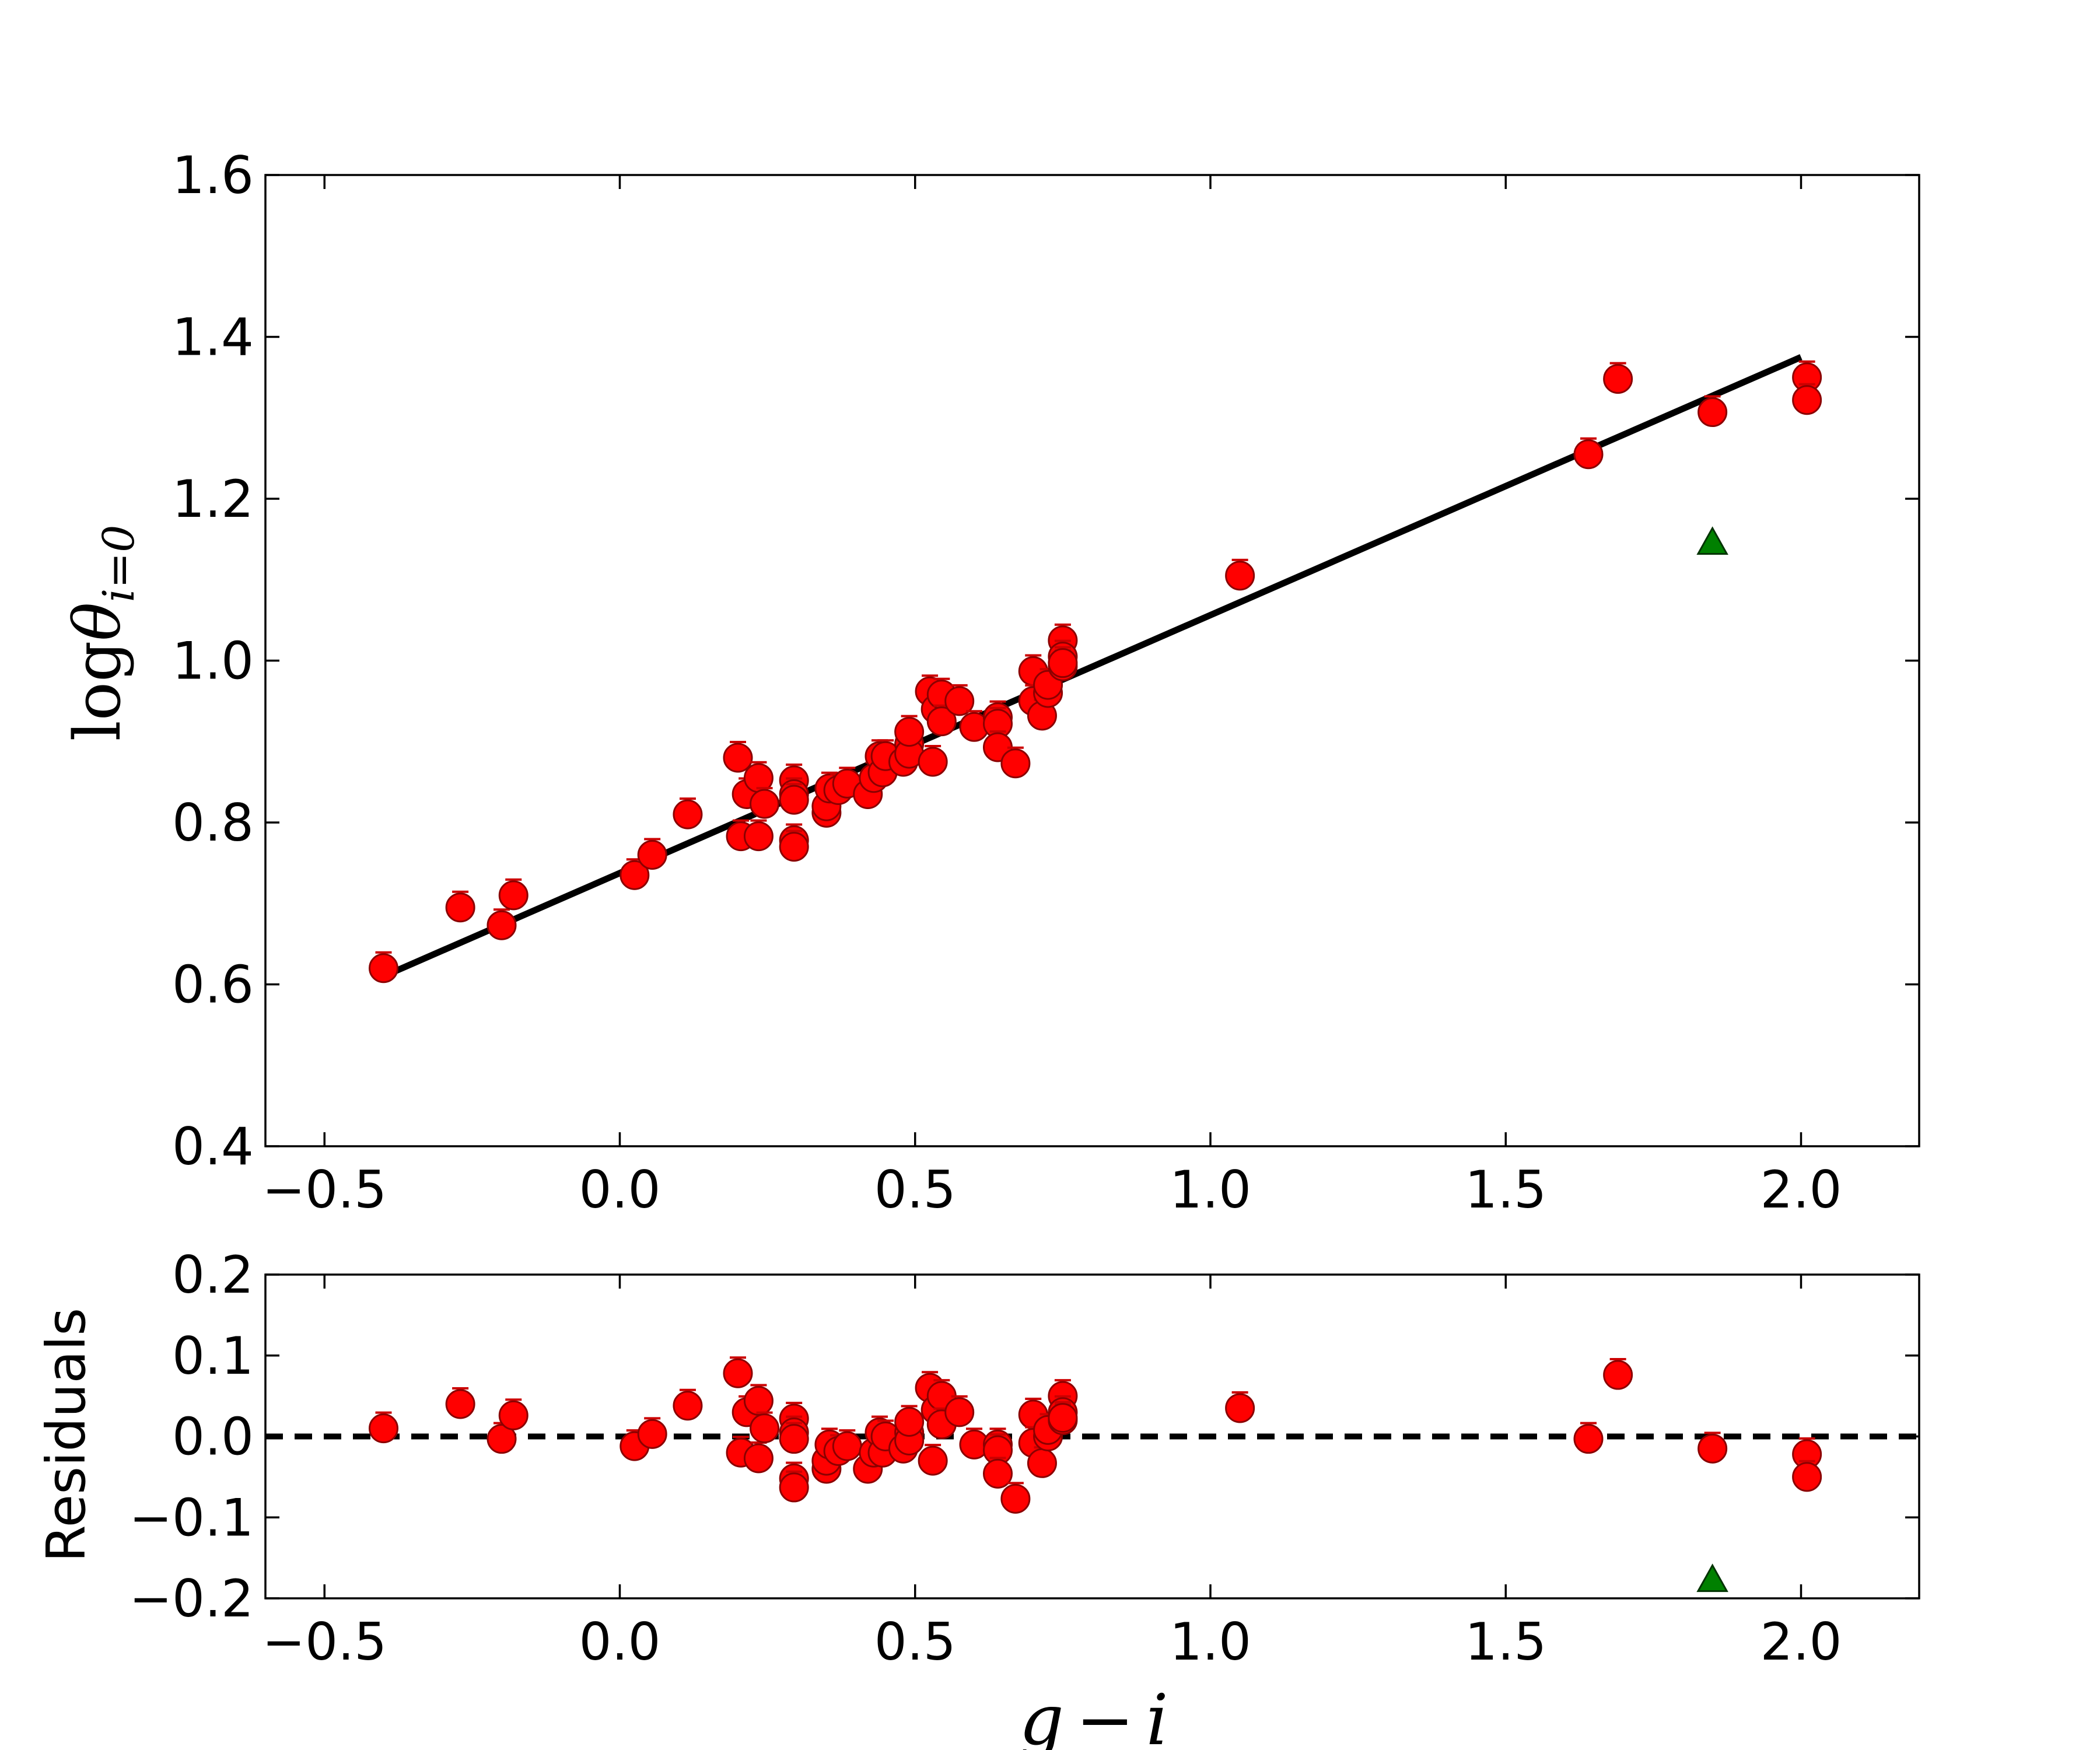  What do you see at coordinates (1712, 540) in the screenshot?
I see `main-point-triangle` at bounding box center [1712, 540].